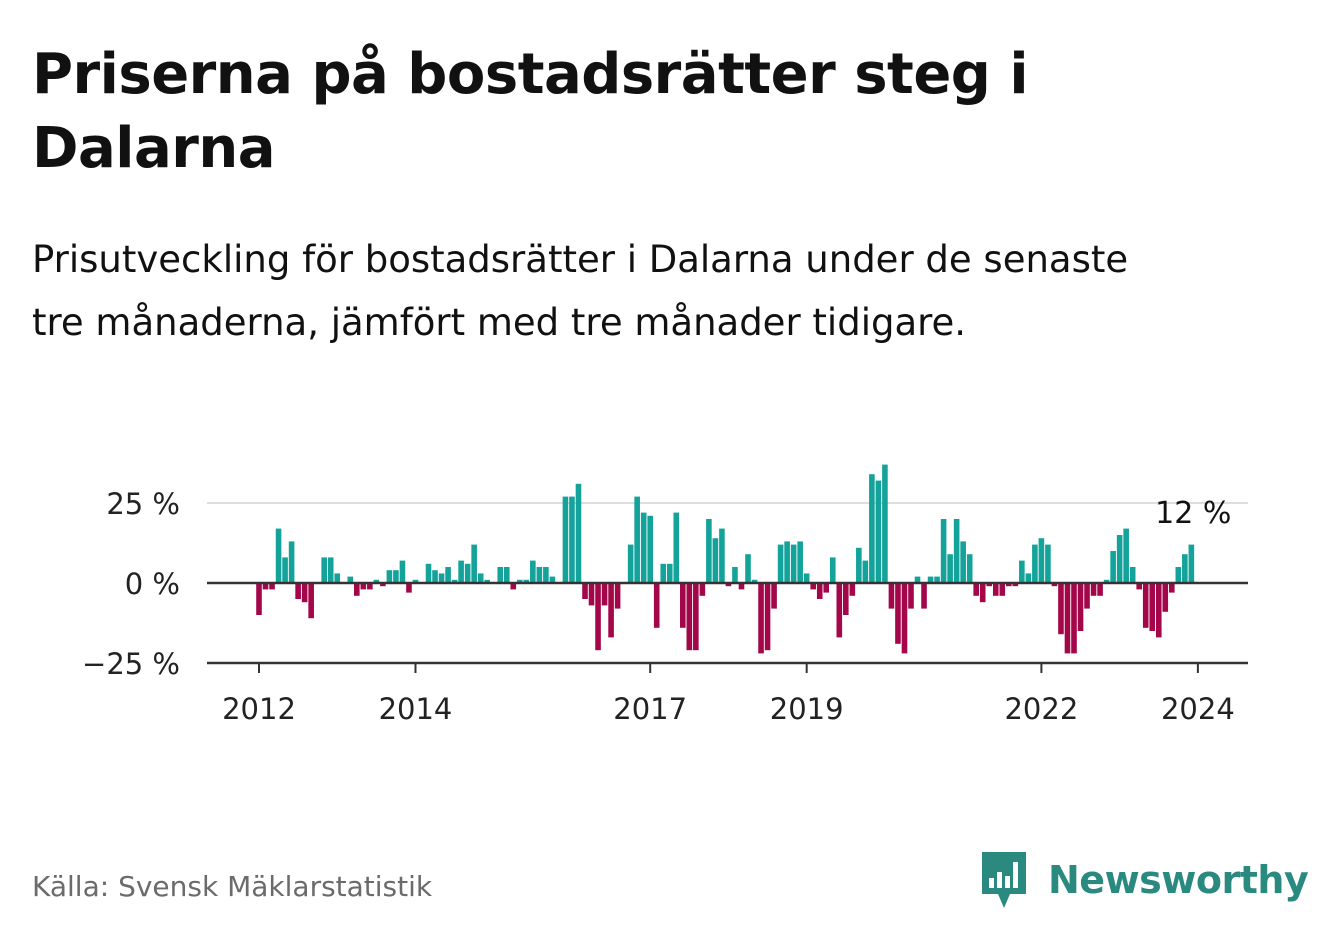 This screenshot has width=1322, height=939. Describe the element at coordinates (152, 584) in the screenshot. I see `y-tick-label: 0 %` at that location.